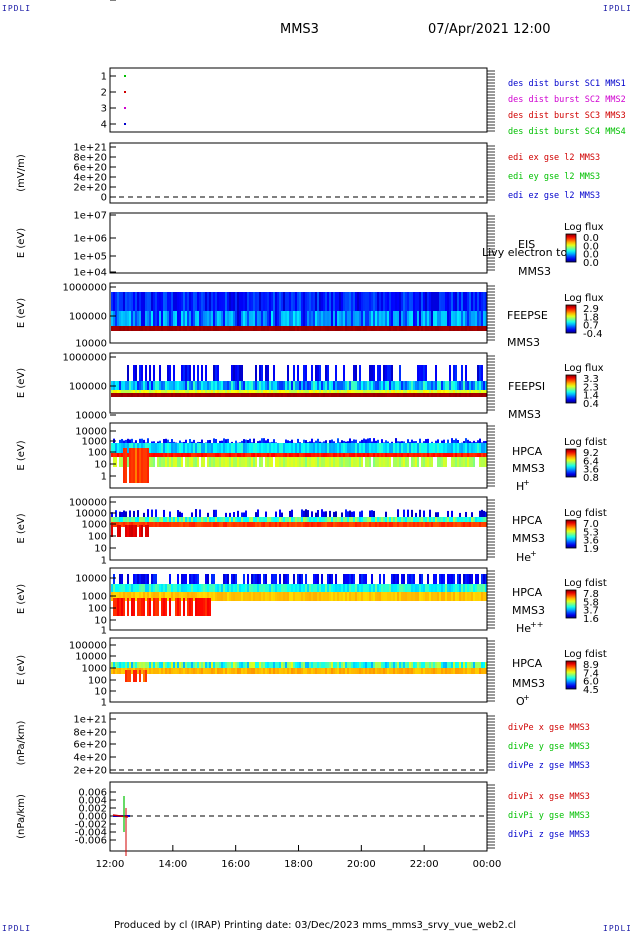 Image resolution: width=630 pixels, height=934 pixels. What do you see at coordinates (591, 317) in the screenshot?
I see `colorbar-tick-label: 1.8` at bounding box center [591, 317].